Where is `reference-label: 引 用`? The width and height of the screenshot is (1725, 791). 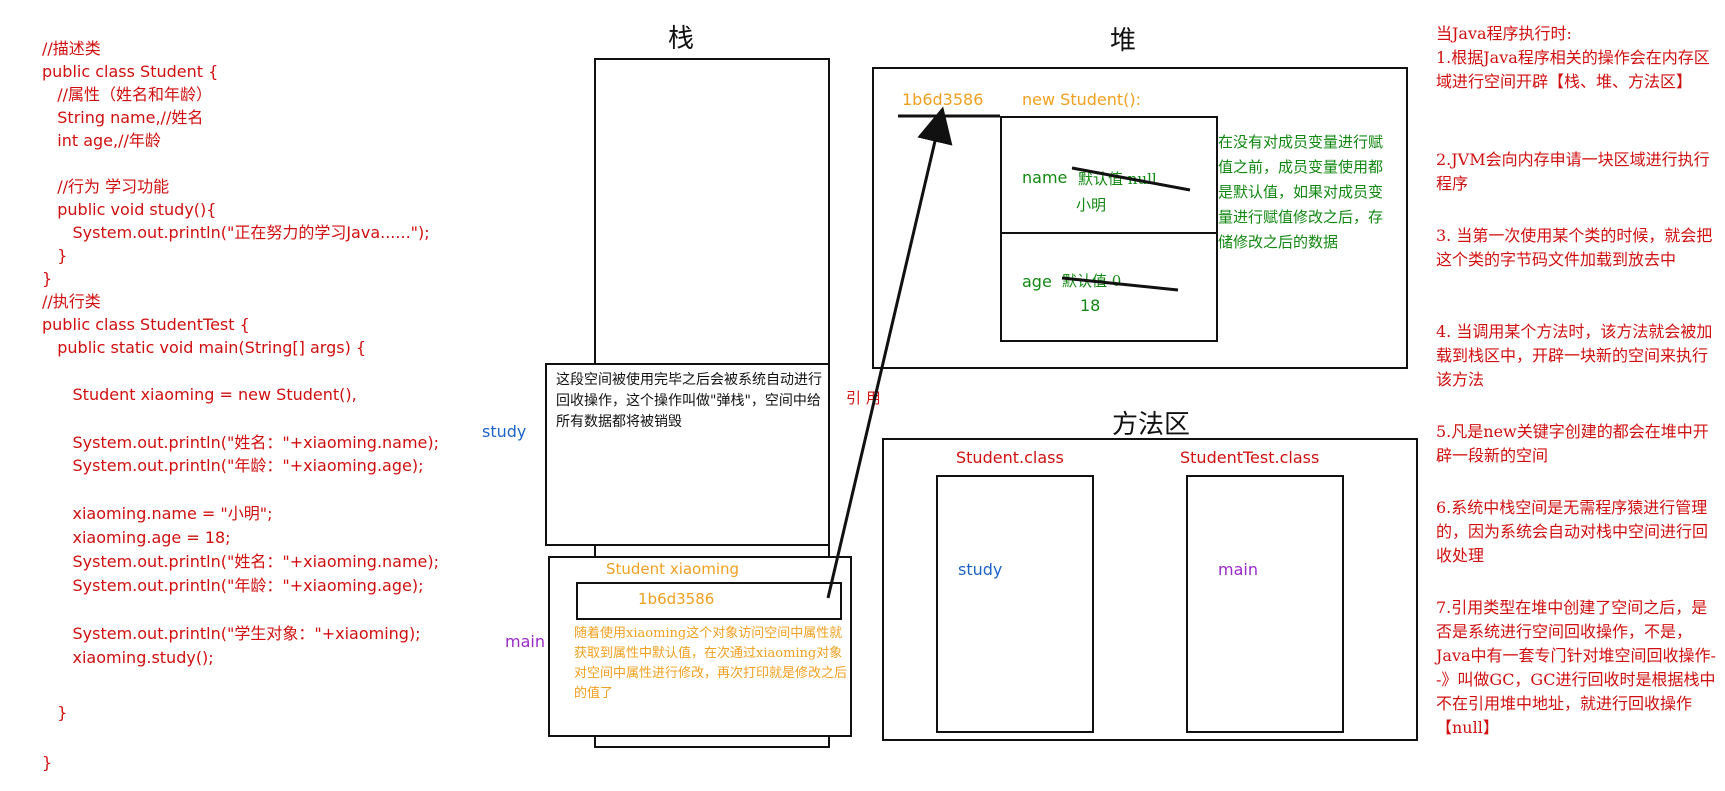 reference-label: 引 用 is located at coordinates (863, 398).